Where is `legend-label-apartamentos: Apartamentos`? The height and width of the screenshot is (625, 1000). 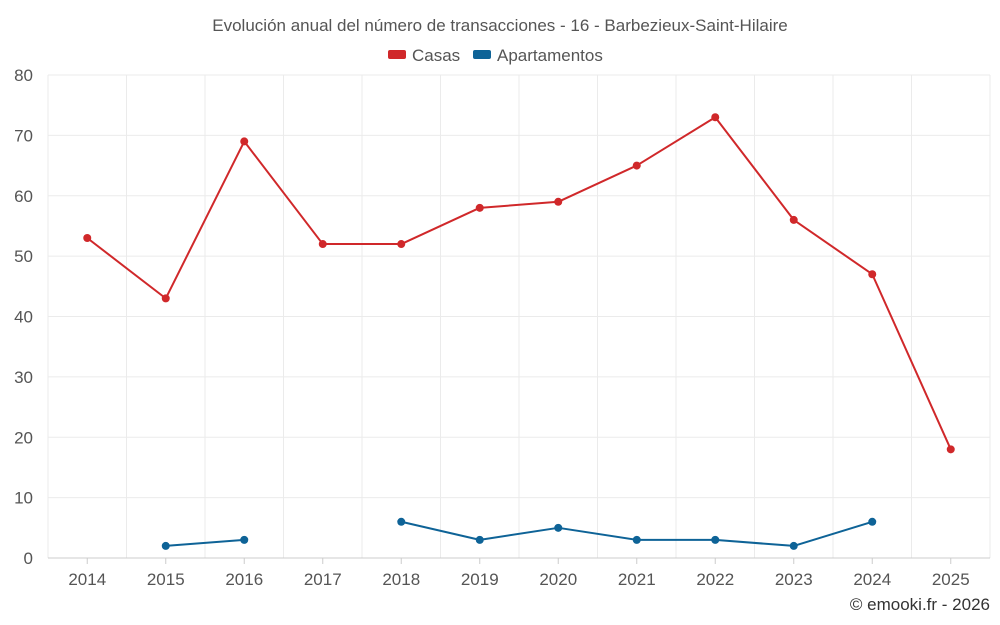 legend-label-apartamentos: Apartamentos is located at coordinates (550, 55).